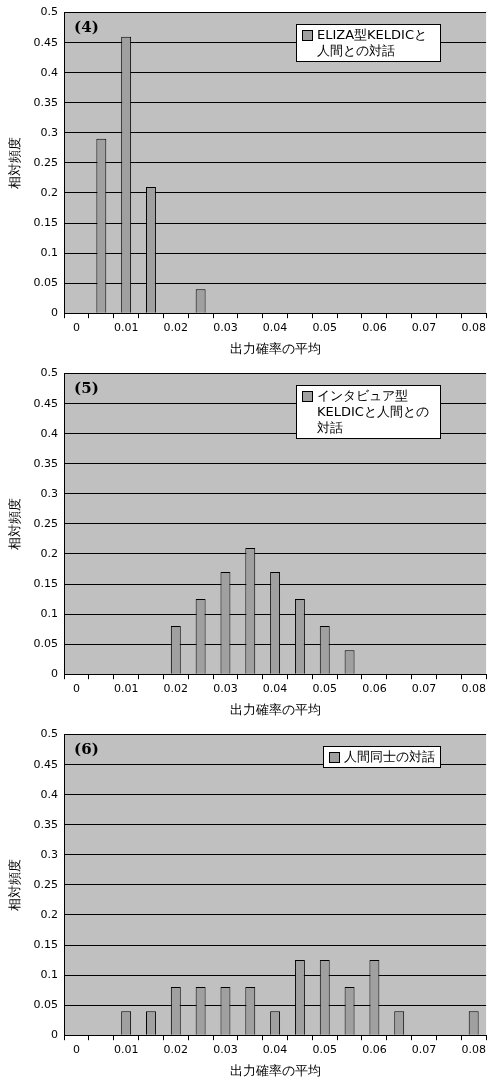  What do you see at coordinates (86, 748) in the screenshot?
I see `annotation: (6)` at bounding box center [86, 748].